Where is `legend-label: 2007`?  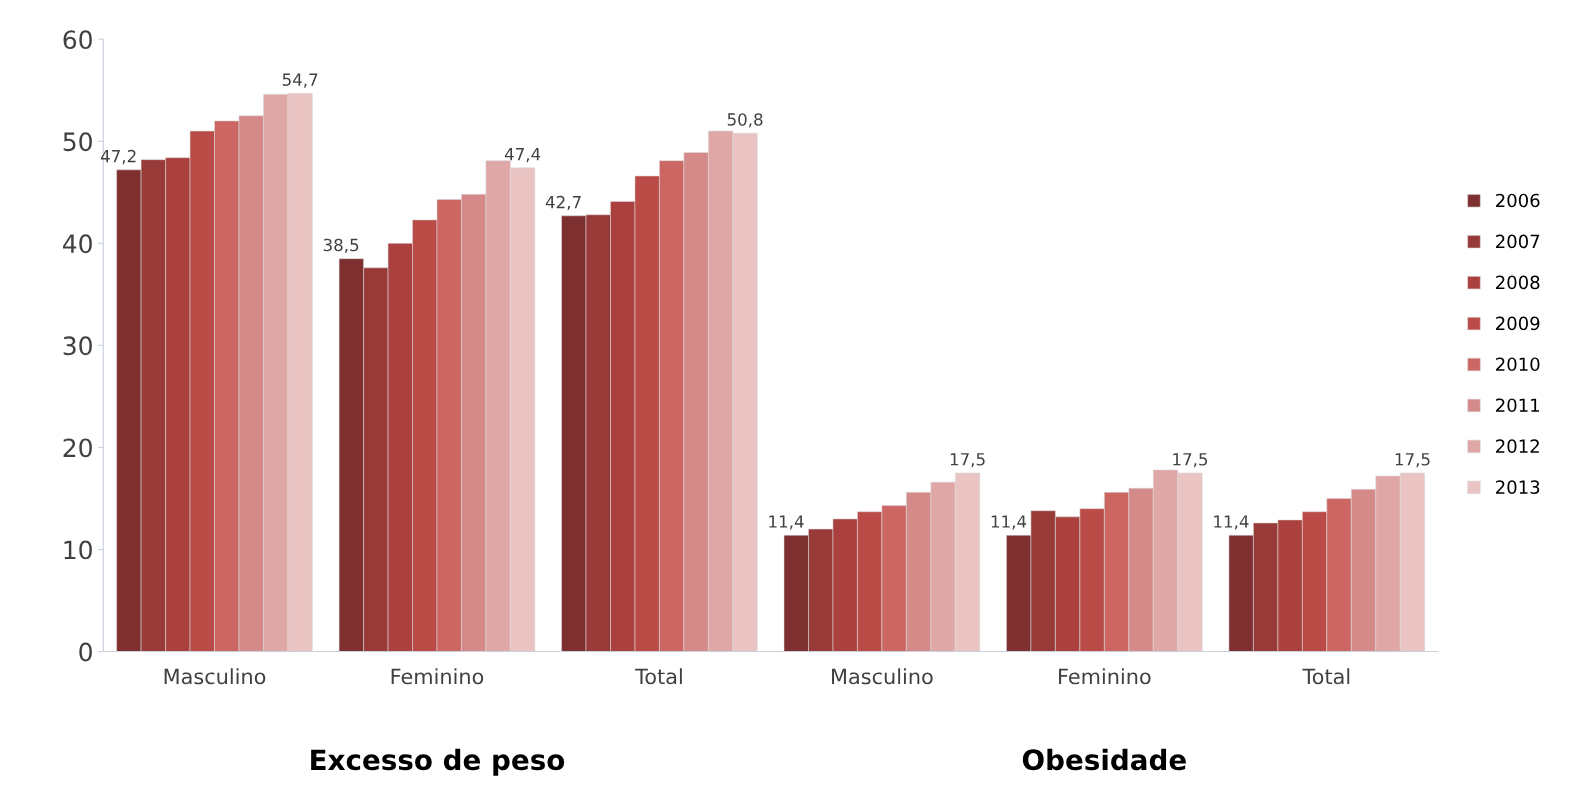
legend-label: 2007 is located at coordinates (1518, 241).